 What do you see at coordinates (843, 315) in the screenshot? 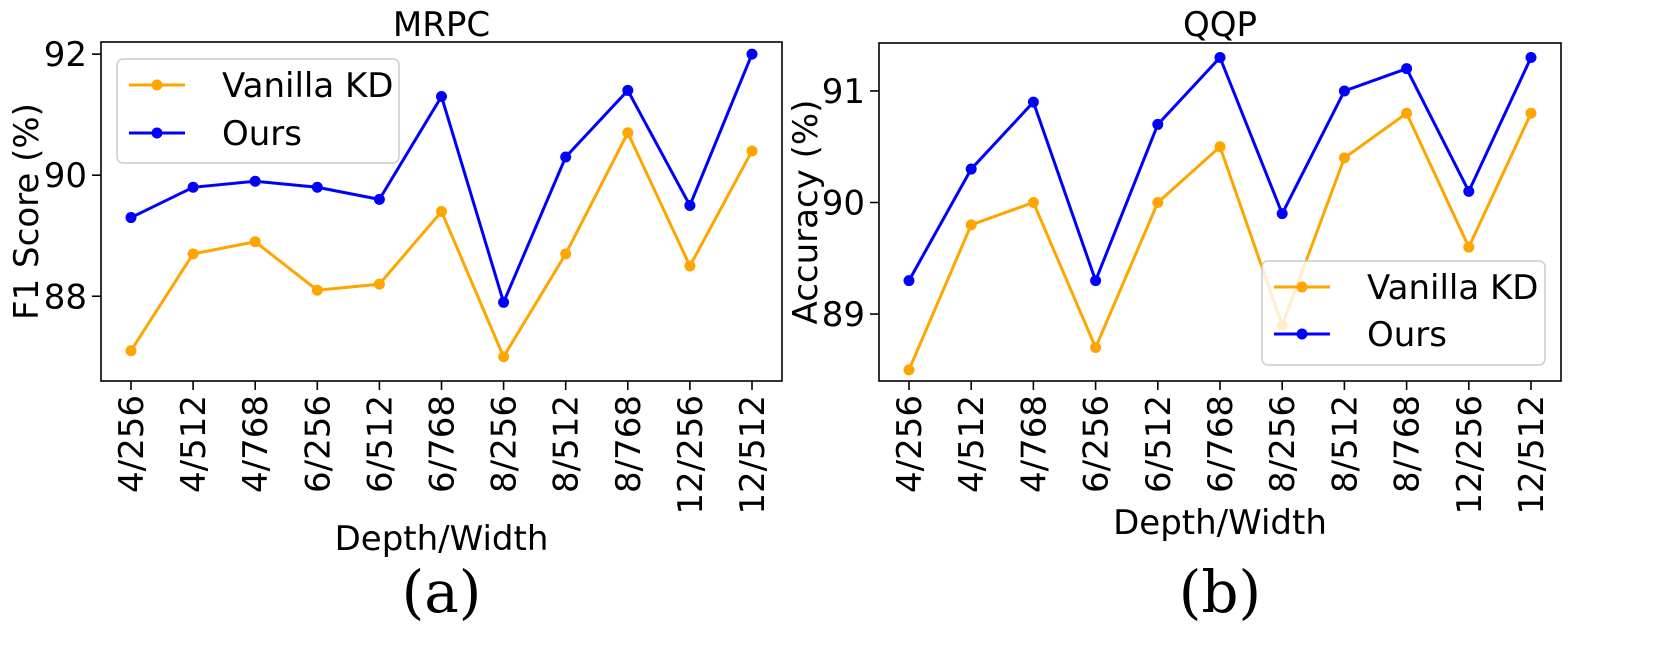
I see `y-tick-label: 89` at bounding box center [843, 315].